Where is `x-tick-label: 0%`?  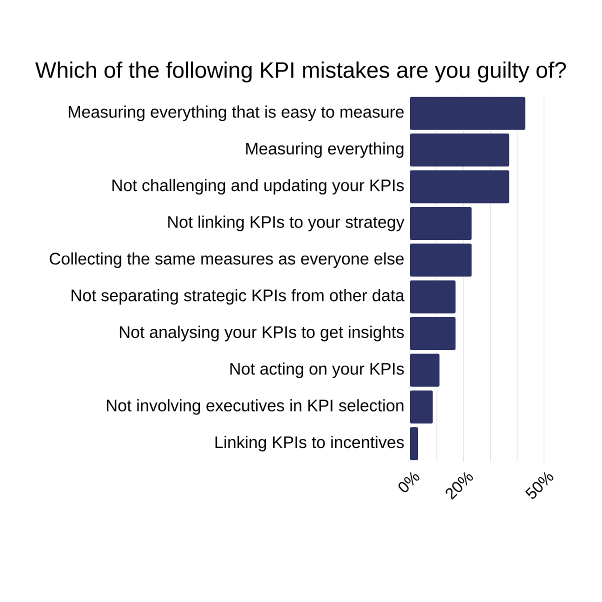
x-tick-label: 0% is located at coordinates (409, 482).